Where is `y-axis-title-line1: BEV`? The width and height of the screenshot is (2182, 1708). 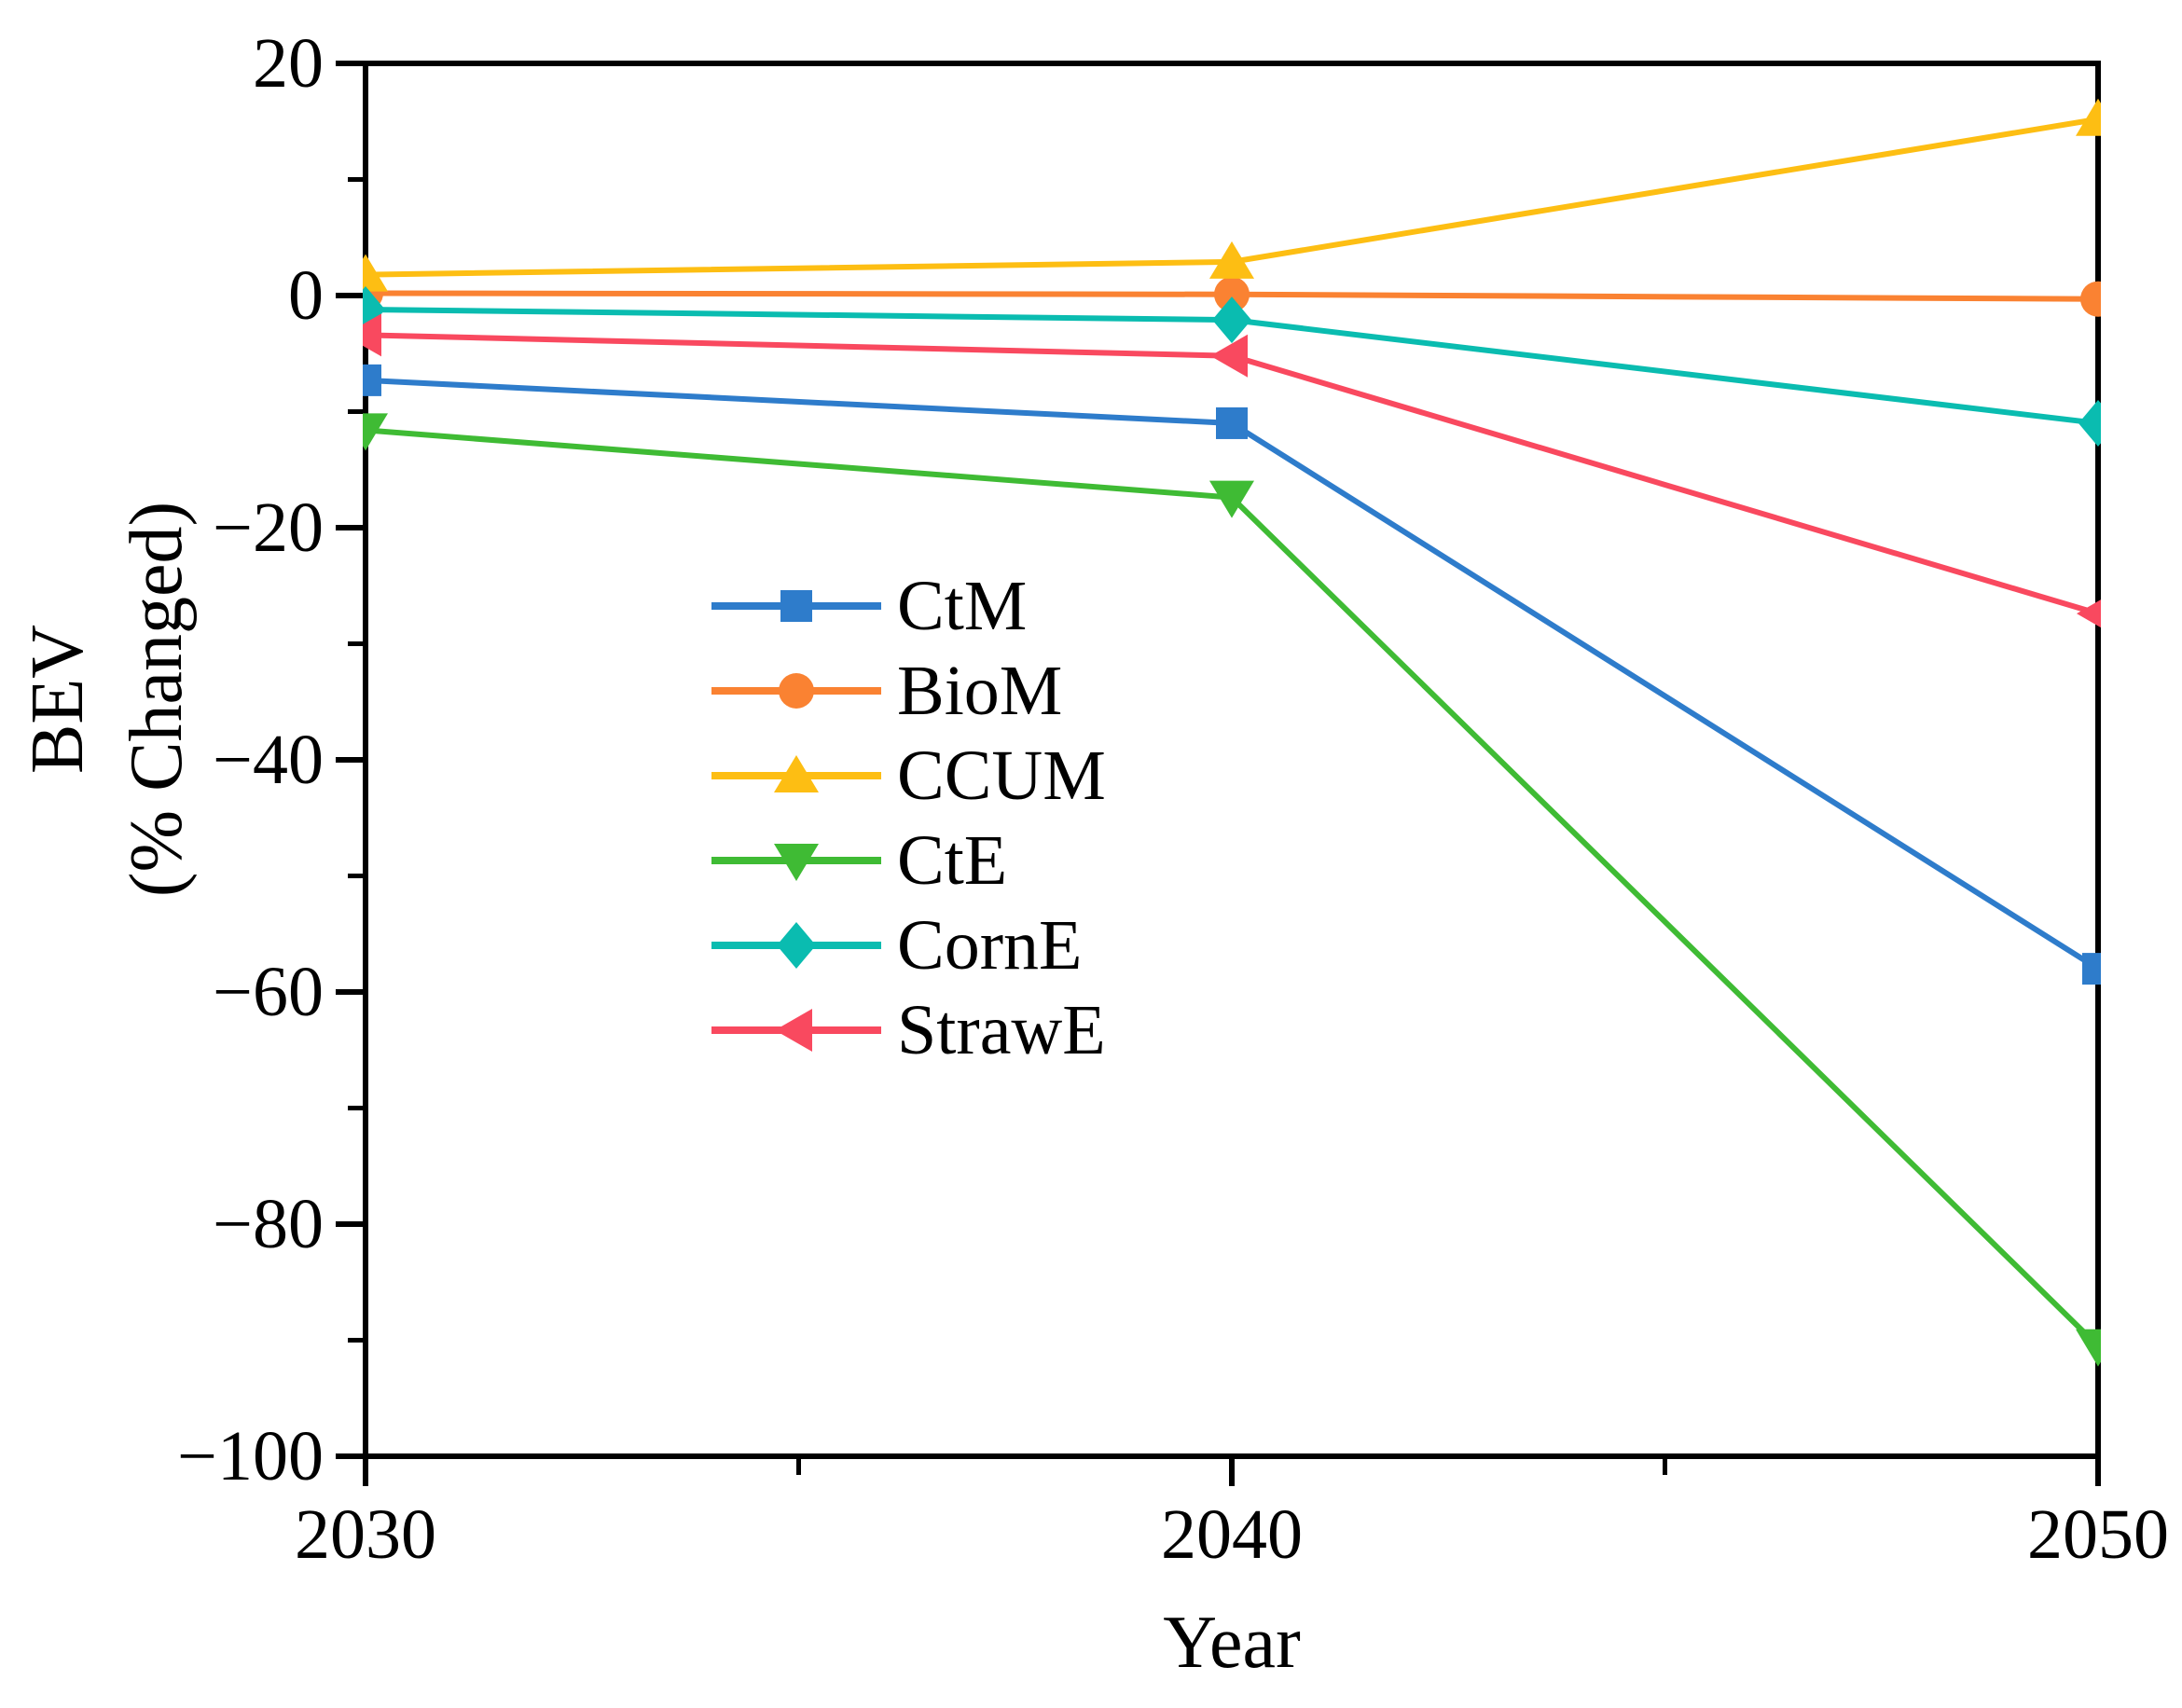 y-axis-title-line1: BEV is located at coordinates (58, 700).